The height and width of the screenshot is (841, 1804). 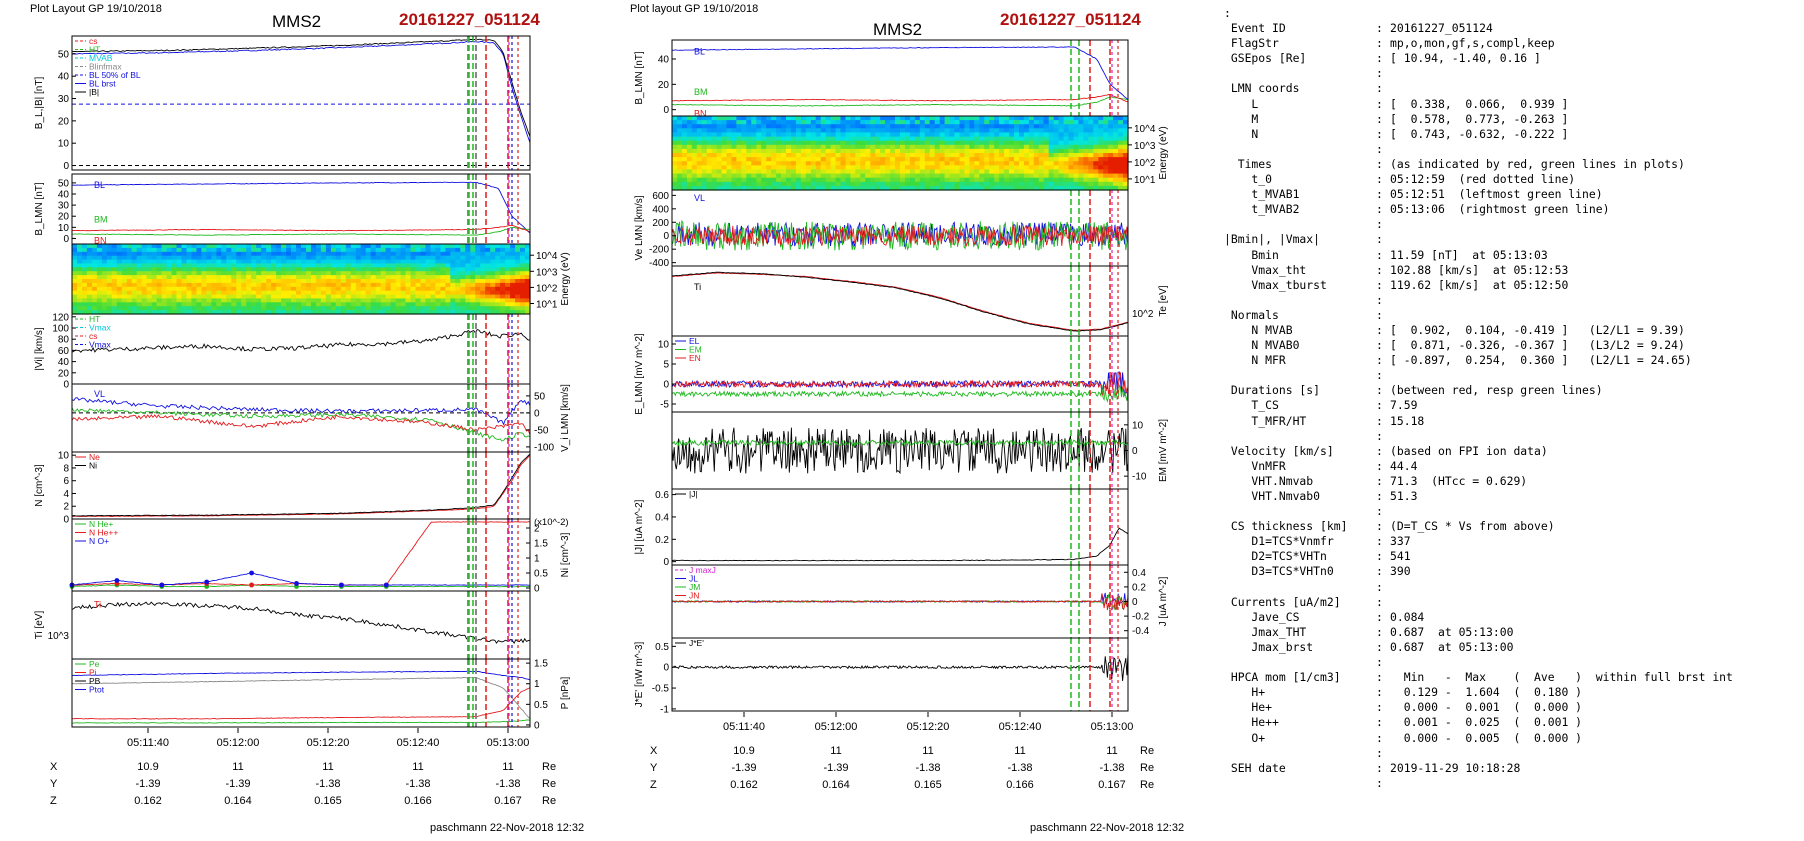 What do you see at coordinates (64, 217) in the screenshot?
I see `y-tick-label: 20` at bounding box center [64, 217].